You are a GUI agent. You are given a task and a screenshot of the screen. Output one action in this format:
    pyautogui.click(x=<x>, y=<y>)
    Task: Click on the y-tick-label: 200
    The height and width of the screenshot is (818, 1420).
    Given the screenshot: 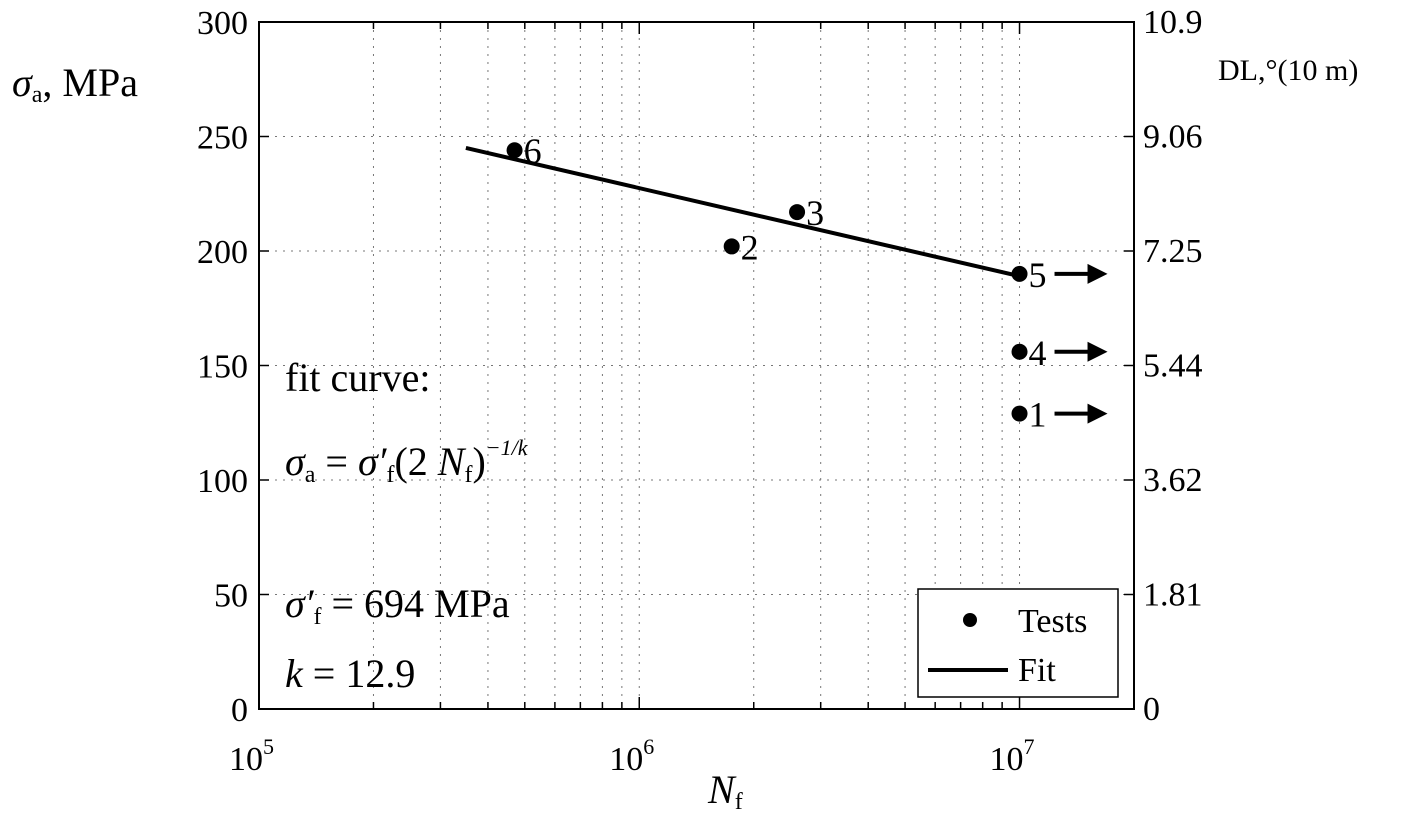 What is the action you would take?
    pyautogui.click(x=222, y=252)
    